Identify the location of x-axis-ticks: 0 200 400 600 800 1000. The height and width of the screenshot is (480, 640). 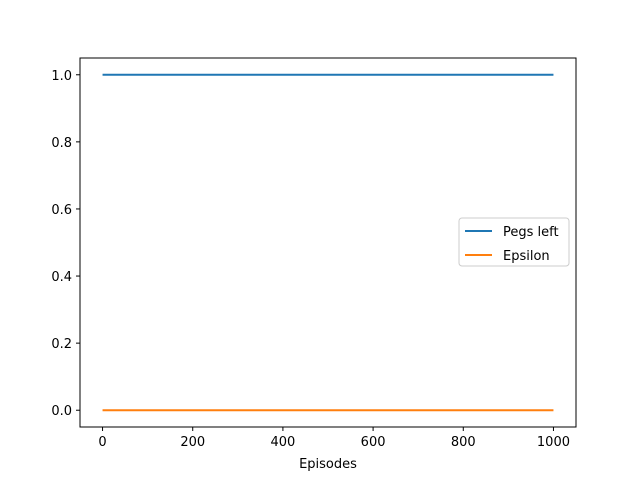
(334, 438).